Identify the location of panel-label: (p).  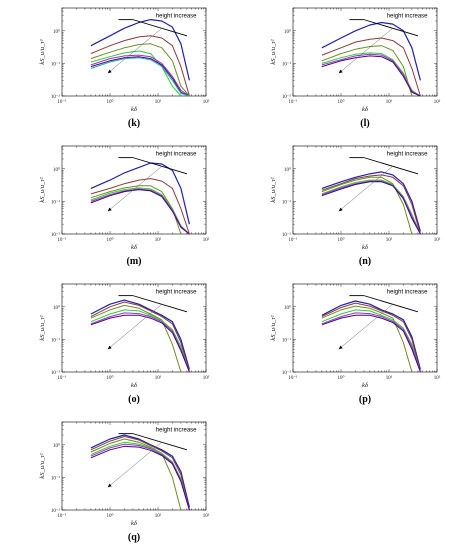
(365, 399).